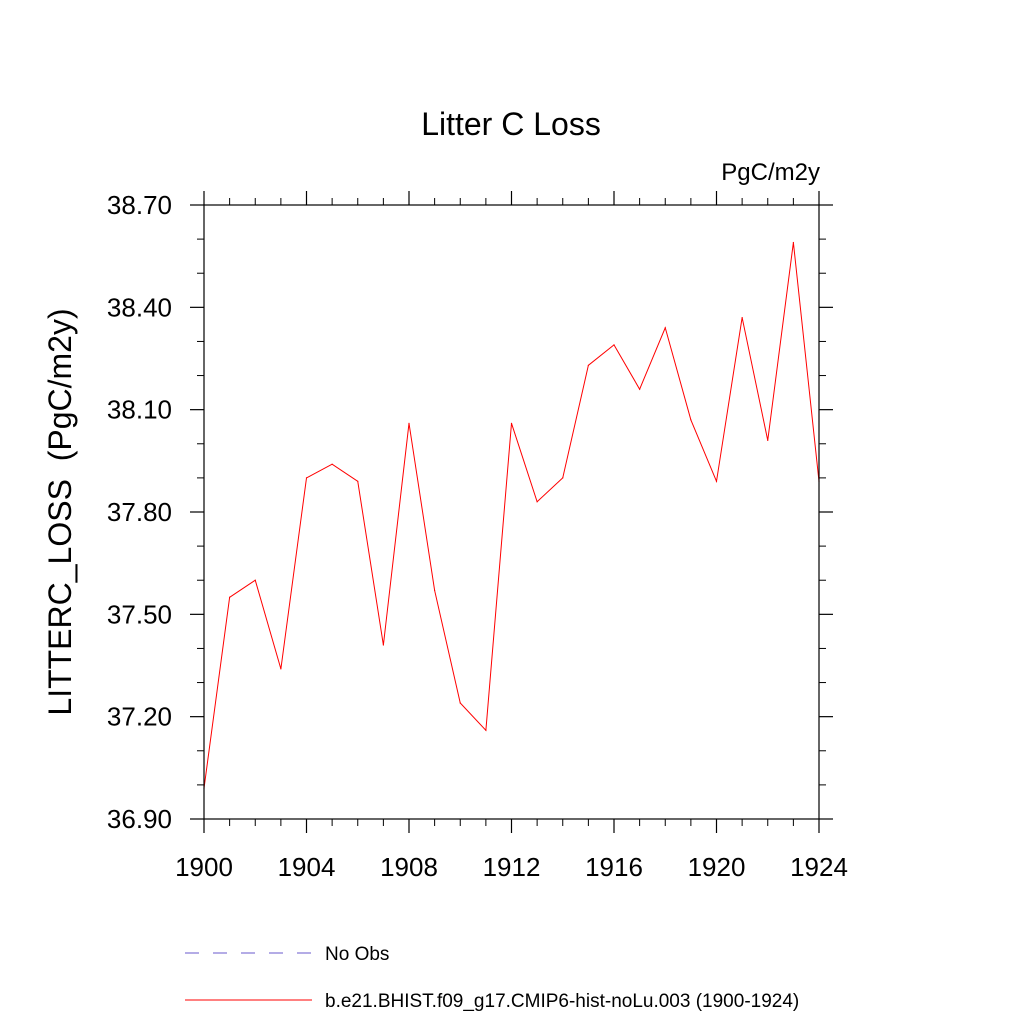 This screenshot has width=1024, height=1024. What do you see at coordinates (819, 867) in the screenshot?
I see `x-tick-label: 1924` at bounding box center [819, 867].